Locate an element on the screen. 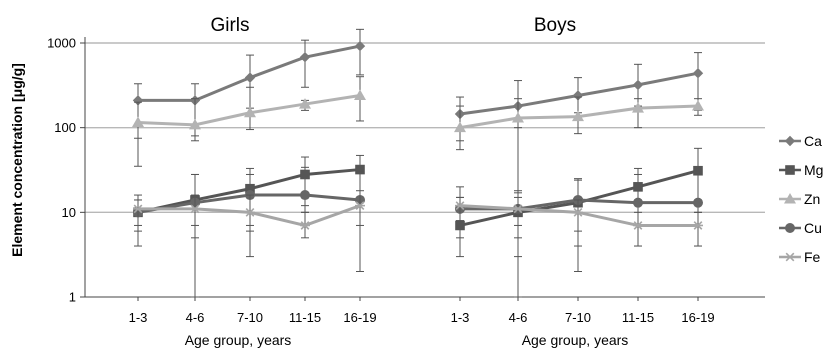 The image size is (838, 352). legend-item-cu: Cu is located at coordinates (800, 228).